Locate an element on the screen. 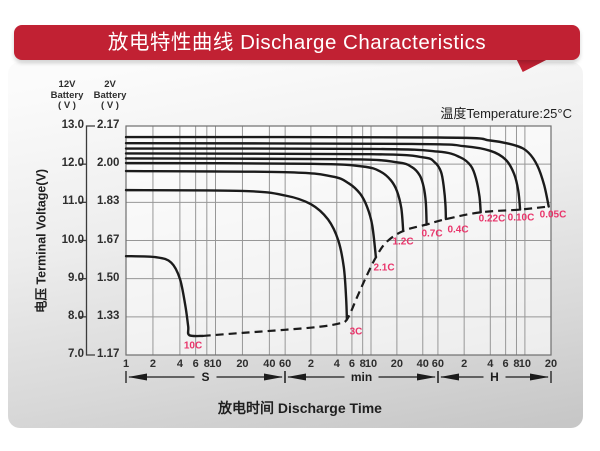 This screenshot has height=451, width=600. discharge-curve-1.2C is located at coordinates (264, 197).